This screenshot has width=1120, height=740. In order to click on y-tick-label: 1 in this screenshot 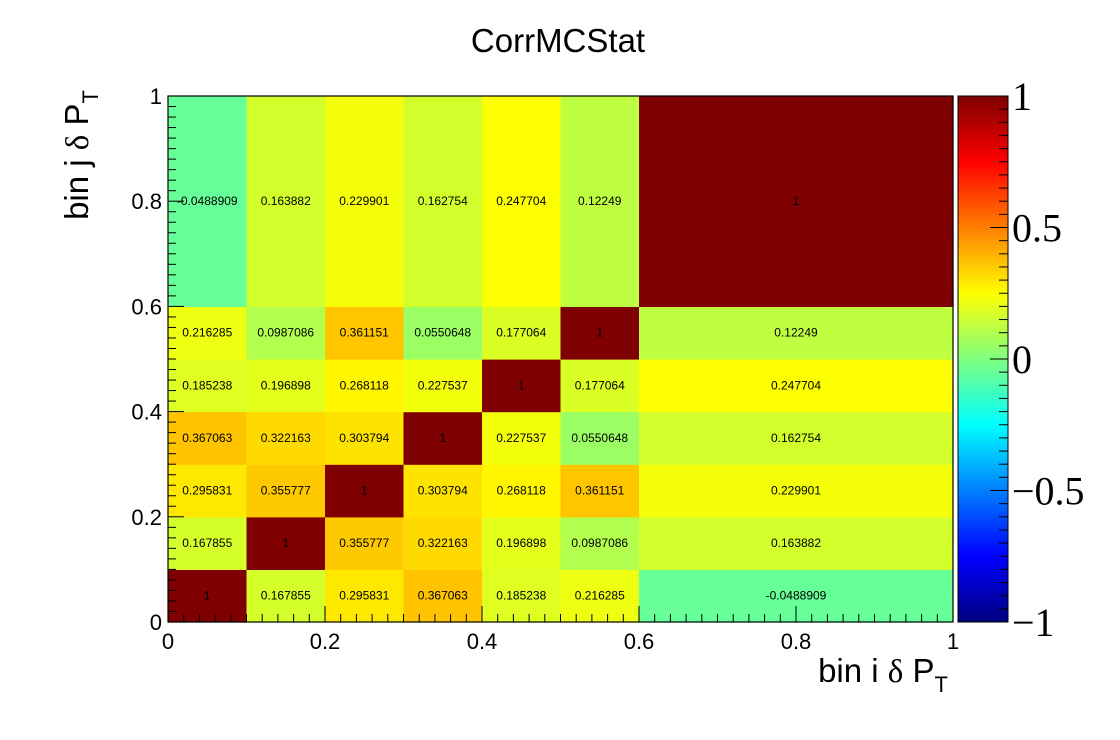, I will do `click(156, 96)`.